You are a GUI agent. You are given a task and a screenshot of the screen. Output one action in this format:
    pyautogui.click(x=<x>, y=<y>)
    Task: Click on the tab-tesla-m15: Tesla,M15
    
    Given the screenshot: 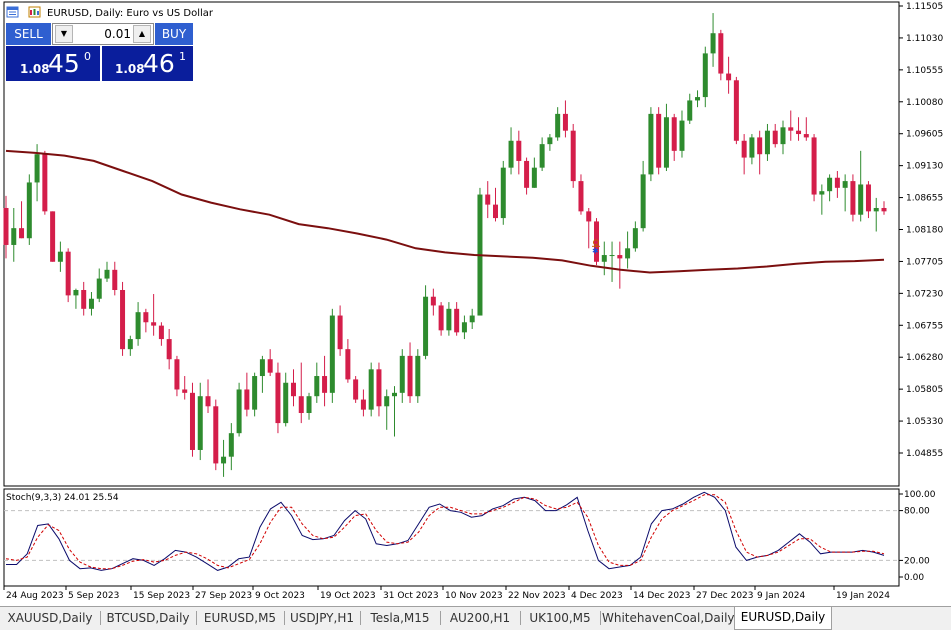 What is the action you would take?
    pyautogui.click(x=400, y=618)
    